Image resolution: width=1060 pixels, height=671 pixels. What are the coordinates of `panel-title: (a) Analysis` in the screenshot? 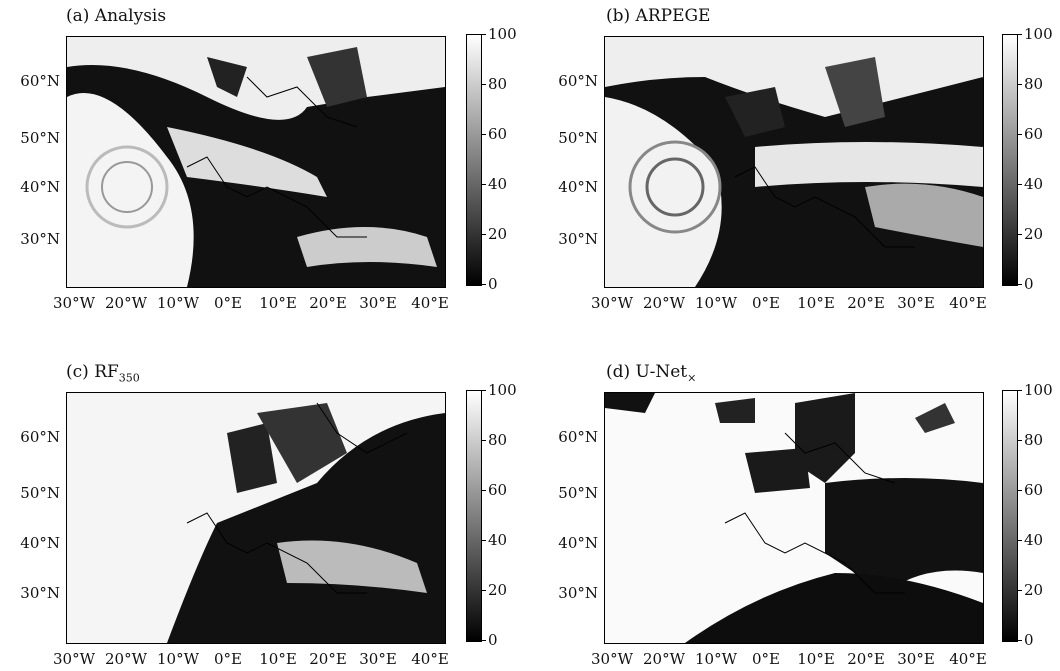 It's located at (116, 16).